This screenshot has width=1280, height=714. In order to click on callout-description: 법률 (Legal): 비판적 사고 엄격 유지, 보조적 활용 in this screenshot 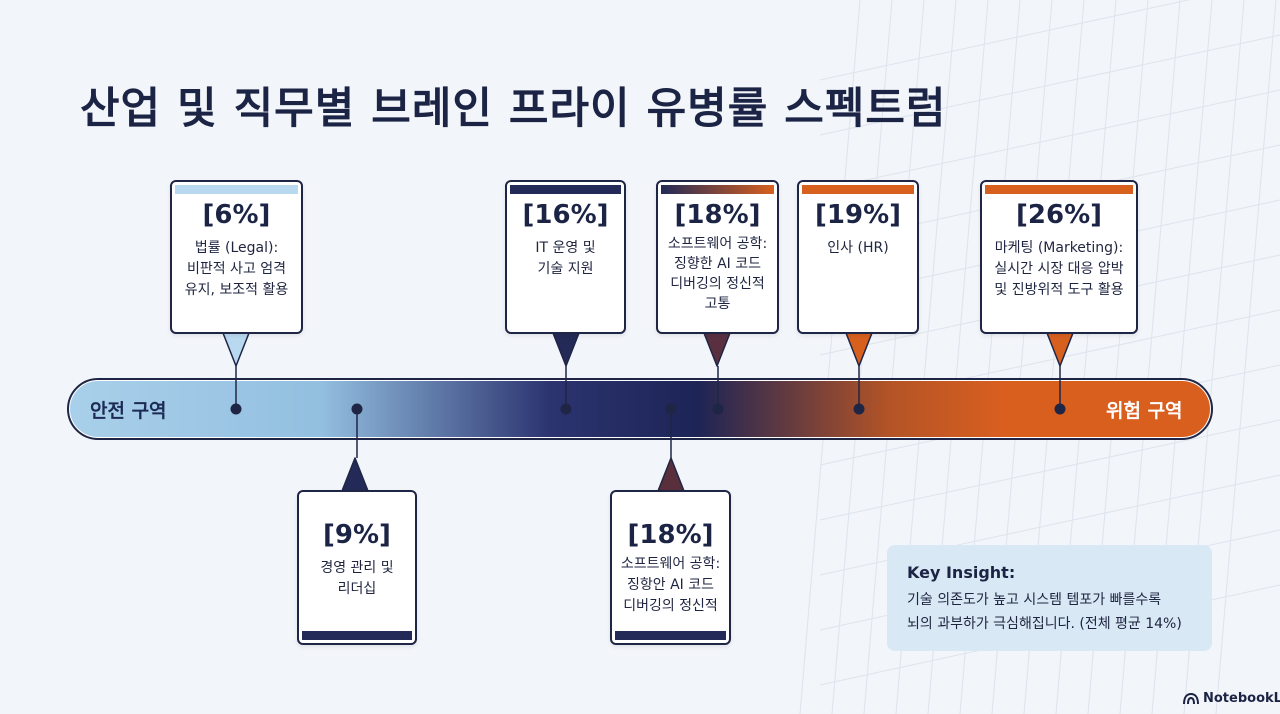, I will do `click(236, 269)`.